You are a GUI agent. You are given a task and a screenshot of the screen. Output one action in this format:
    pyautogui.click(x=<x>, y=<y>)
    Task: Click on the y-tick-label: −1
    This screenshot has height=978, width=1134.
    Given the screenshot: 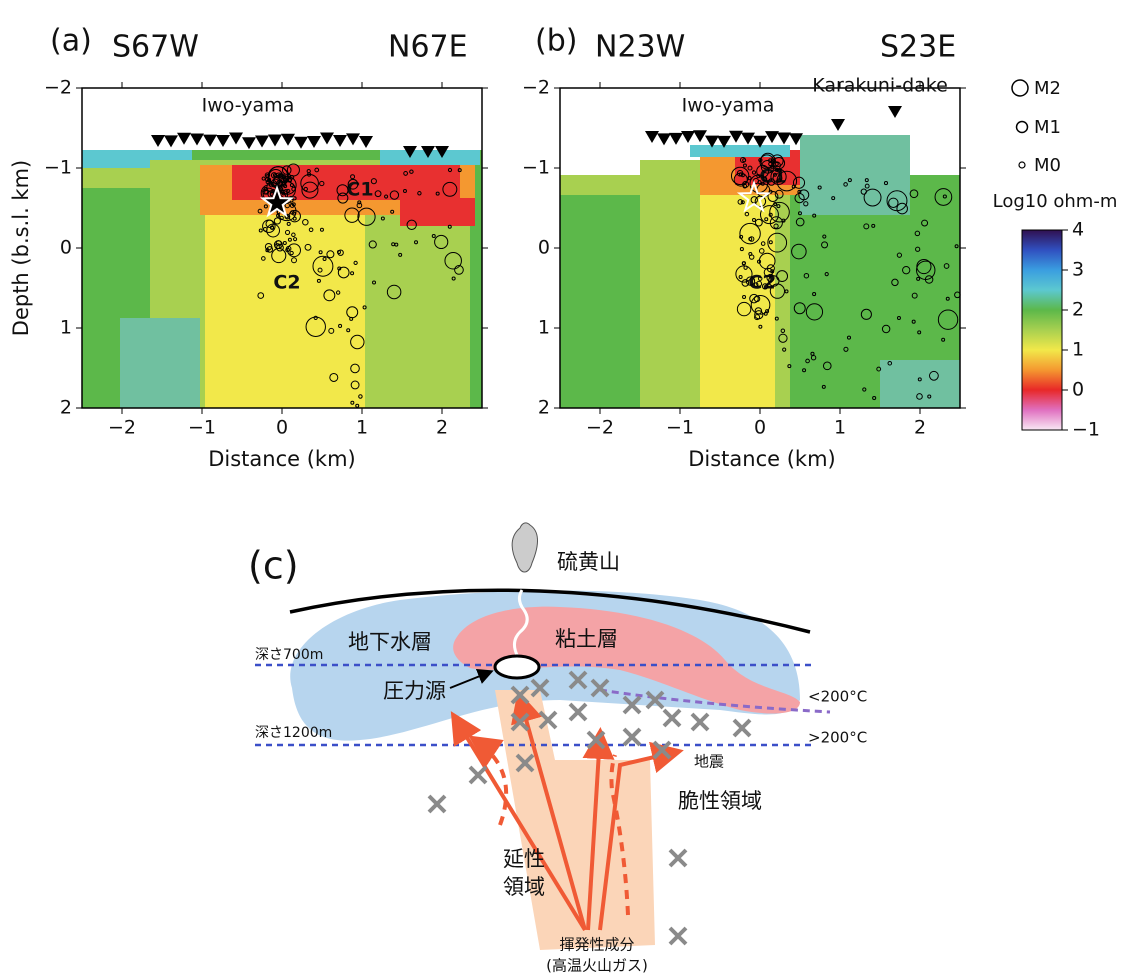 What is the action you would take?
    pyautogui.click(x=58, y=168)
    